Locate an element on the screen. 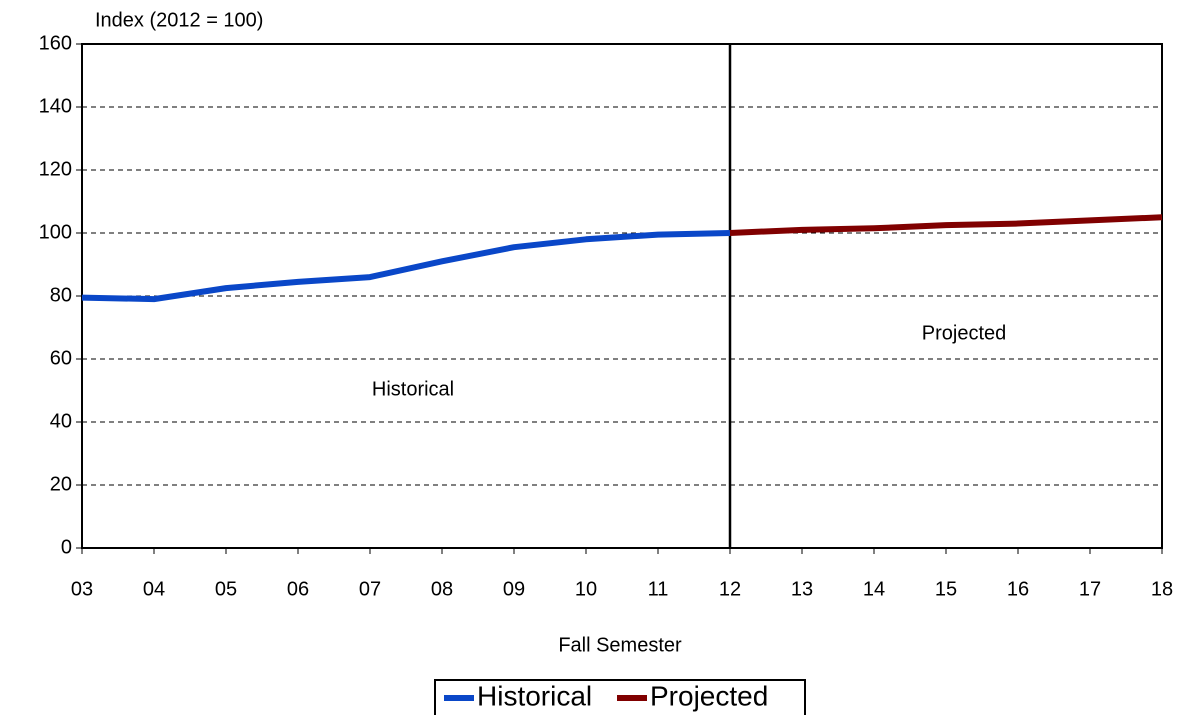  x-tick-label: 09 is located at coordinates (514, 589).